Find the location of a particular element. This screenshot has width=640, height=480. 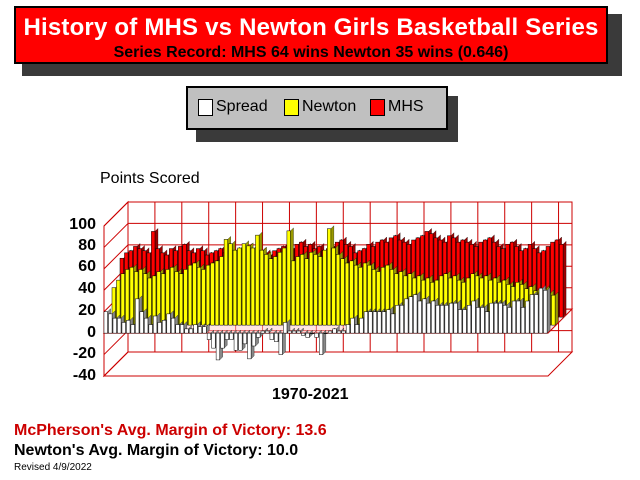

legend-item-spread: Spread is located at coordinates (233, 107).